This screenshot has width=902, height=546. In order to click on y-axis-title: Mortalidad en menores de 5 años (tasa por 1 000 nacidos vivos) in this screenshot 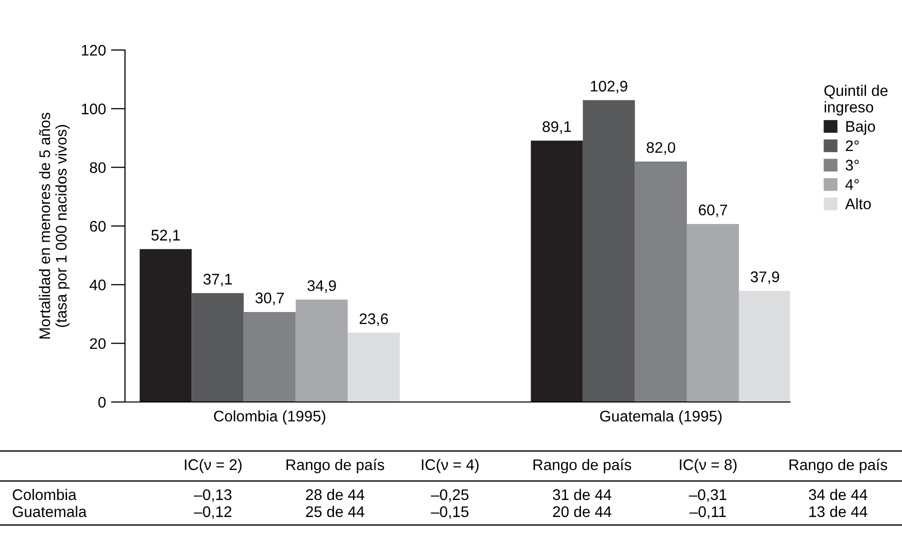, I will do `click(54, 225)`.